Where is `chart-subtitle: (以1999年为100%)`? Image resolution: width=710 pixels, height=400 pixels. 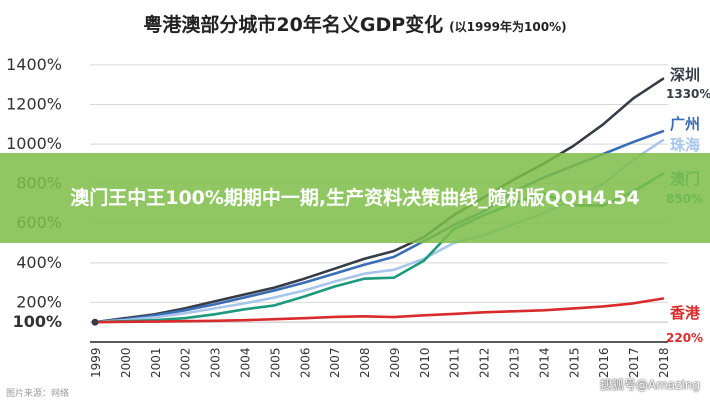 chart-subtitle: (以1999年为100%) is located at coordinates (508, 27).